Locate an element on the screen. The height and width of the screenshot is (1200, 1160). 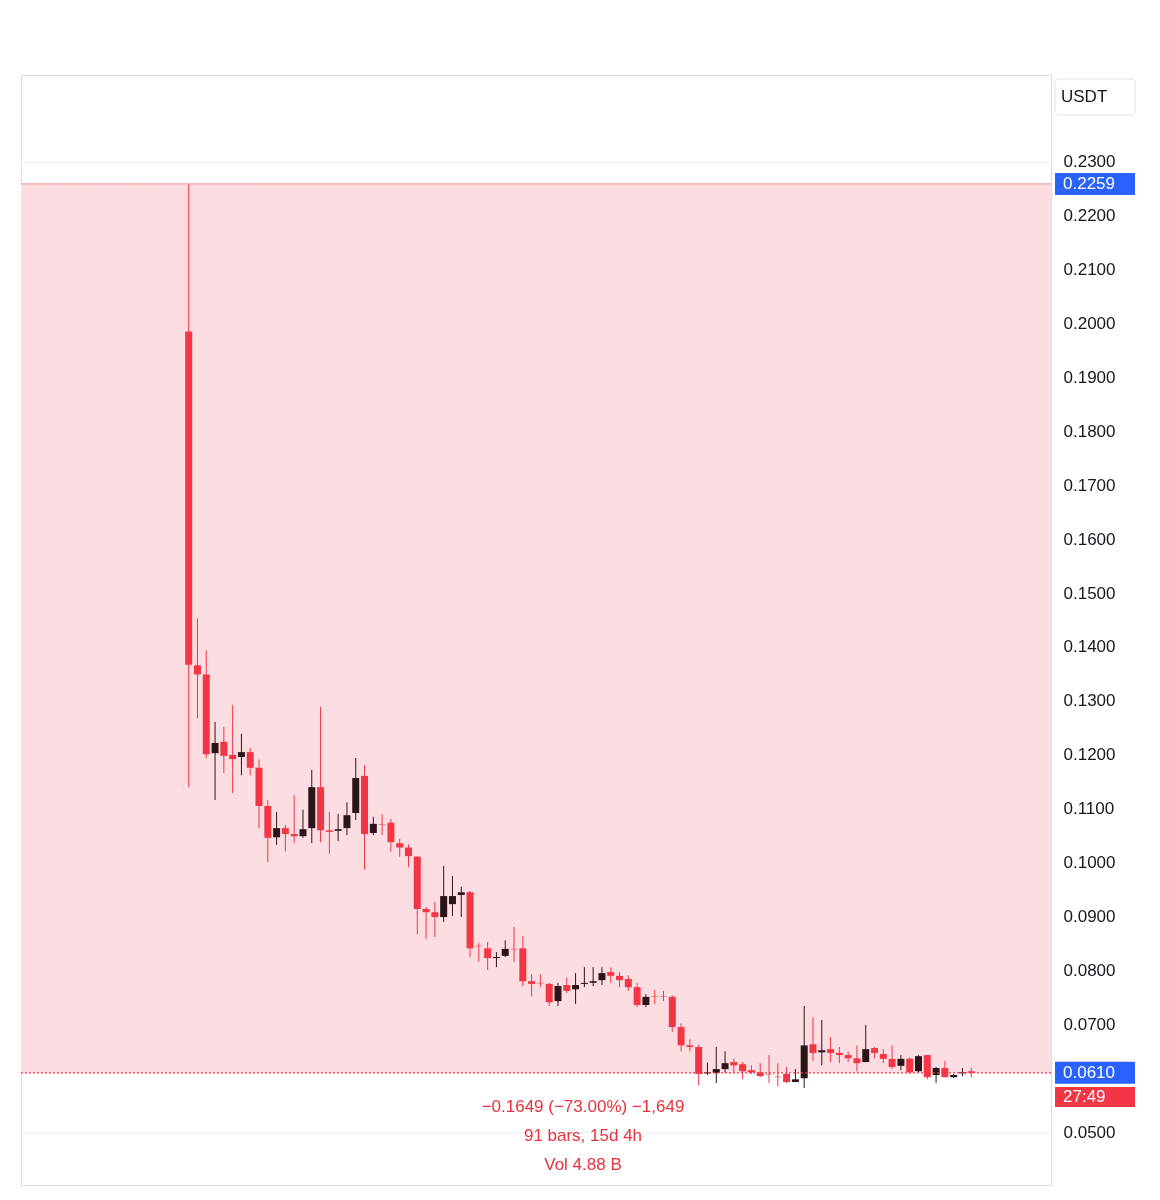
y-tick-label: 0.1900 is located at coordinates (1089, 377).